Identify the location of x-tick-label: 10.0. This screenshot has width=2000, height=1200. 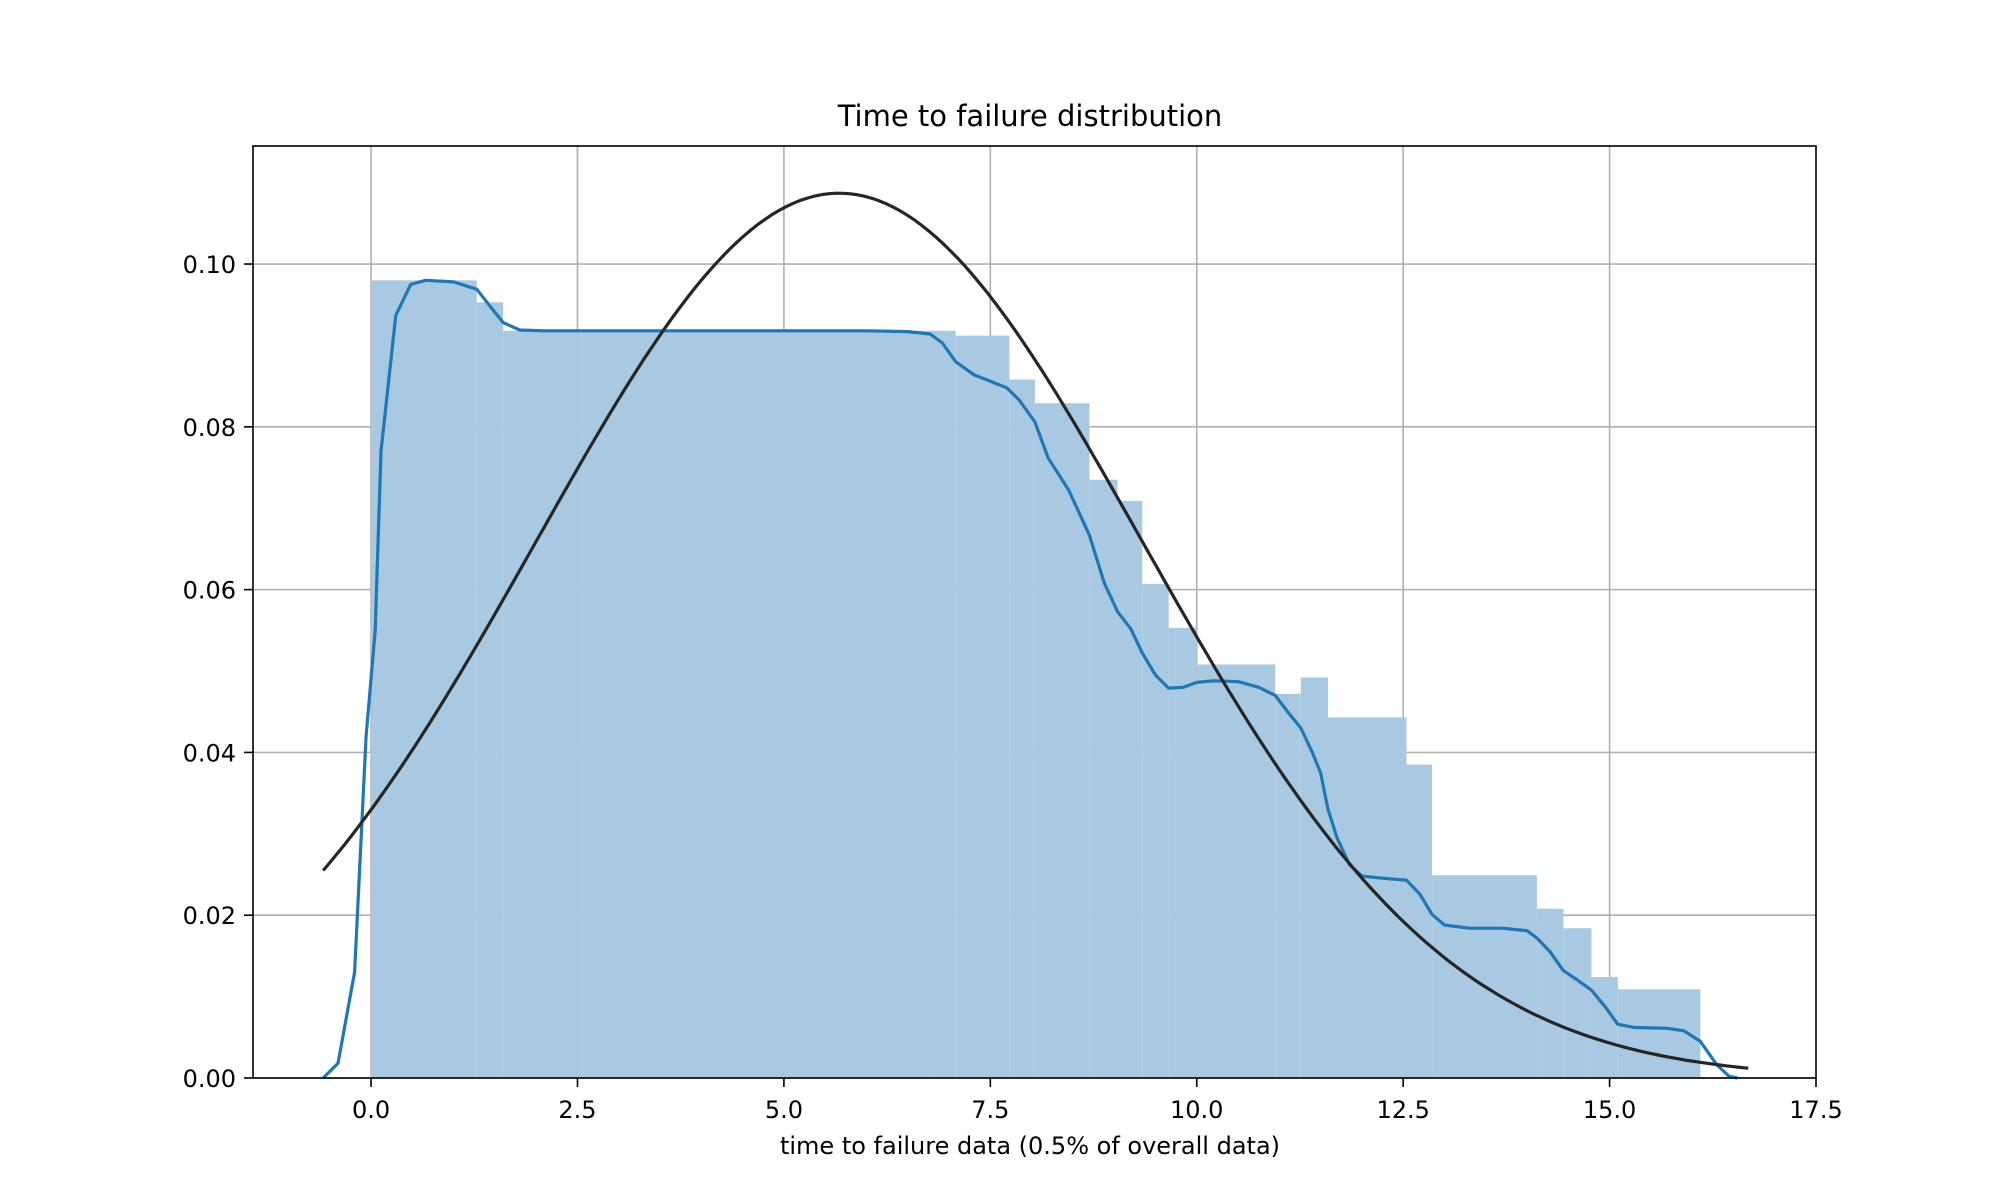
(1196, 1110).